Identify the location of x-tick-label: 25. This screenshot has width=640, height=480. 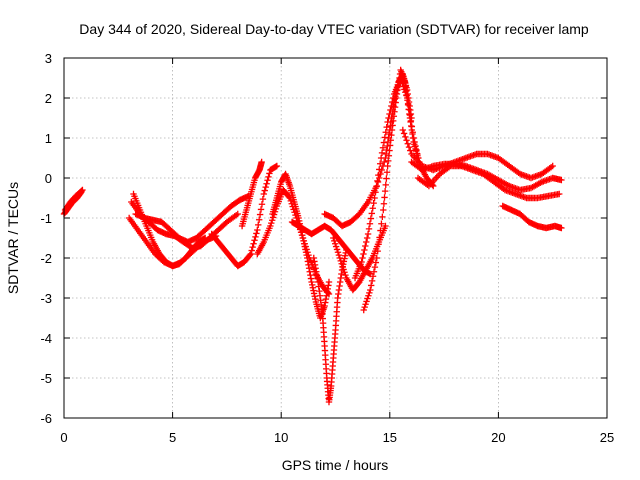
(607, 437).